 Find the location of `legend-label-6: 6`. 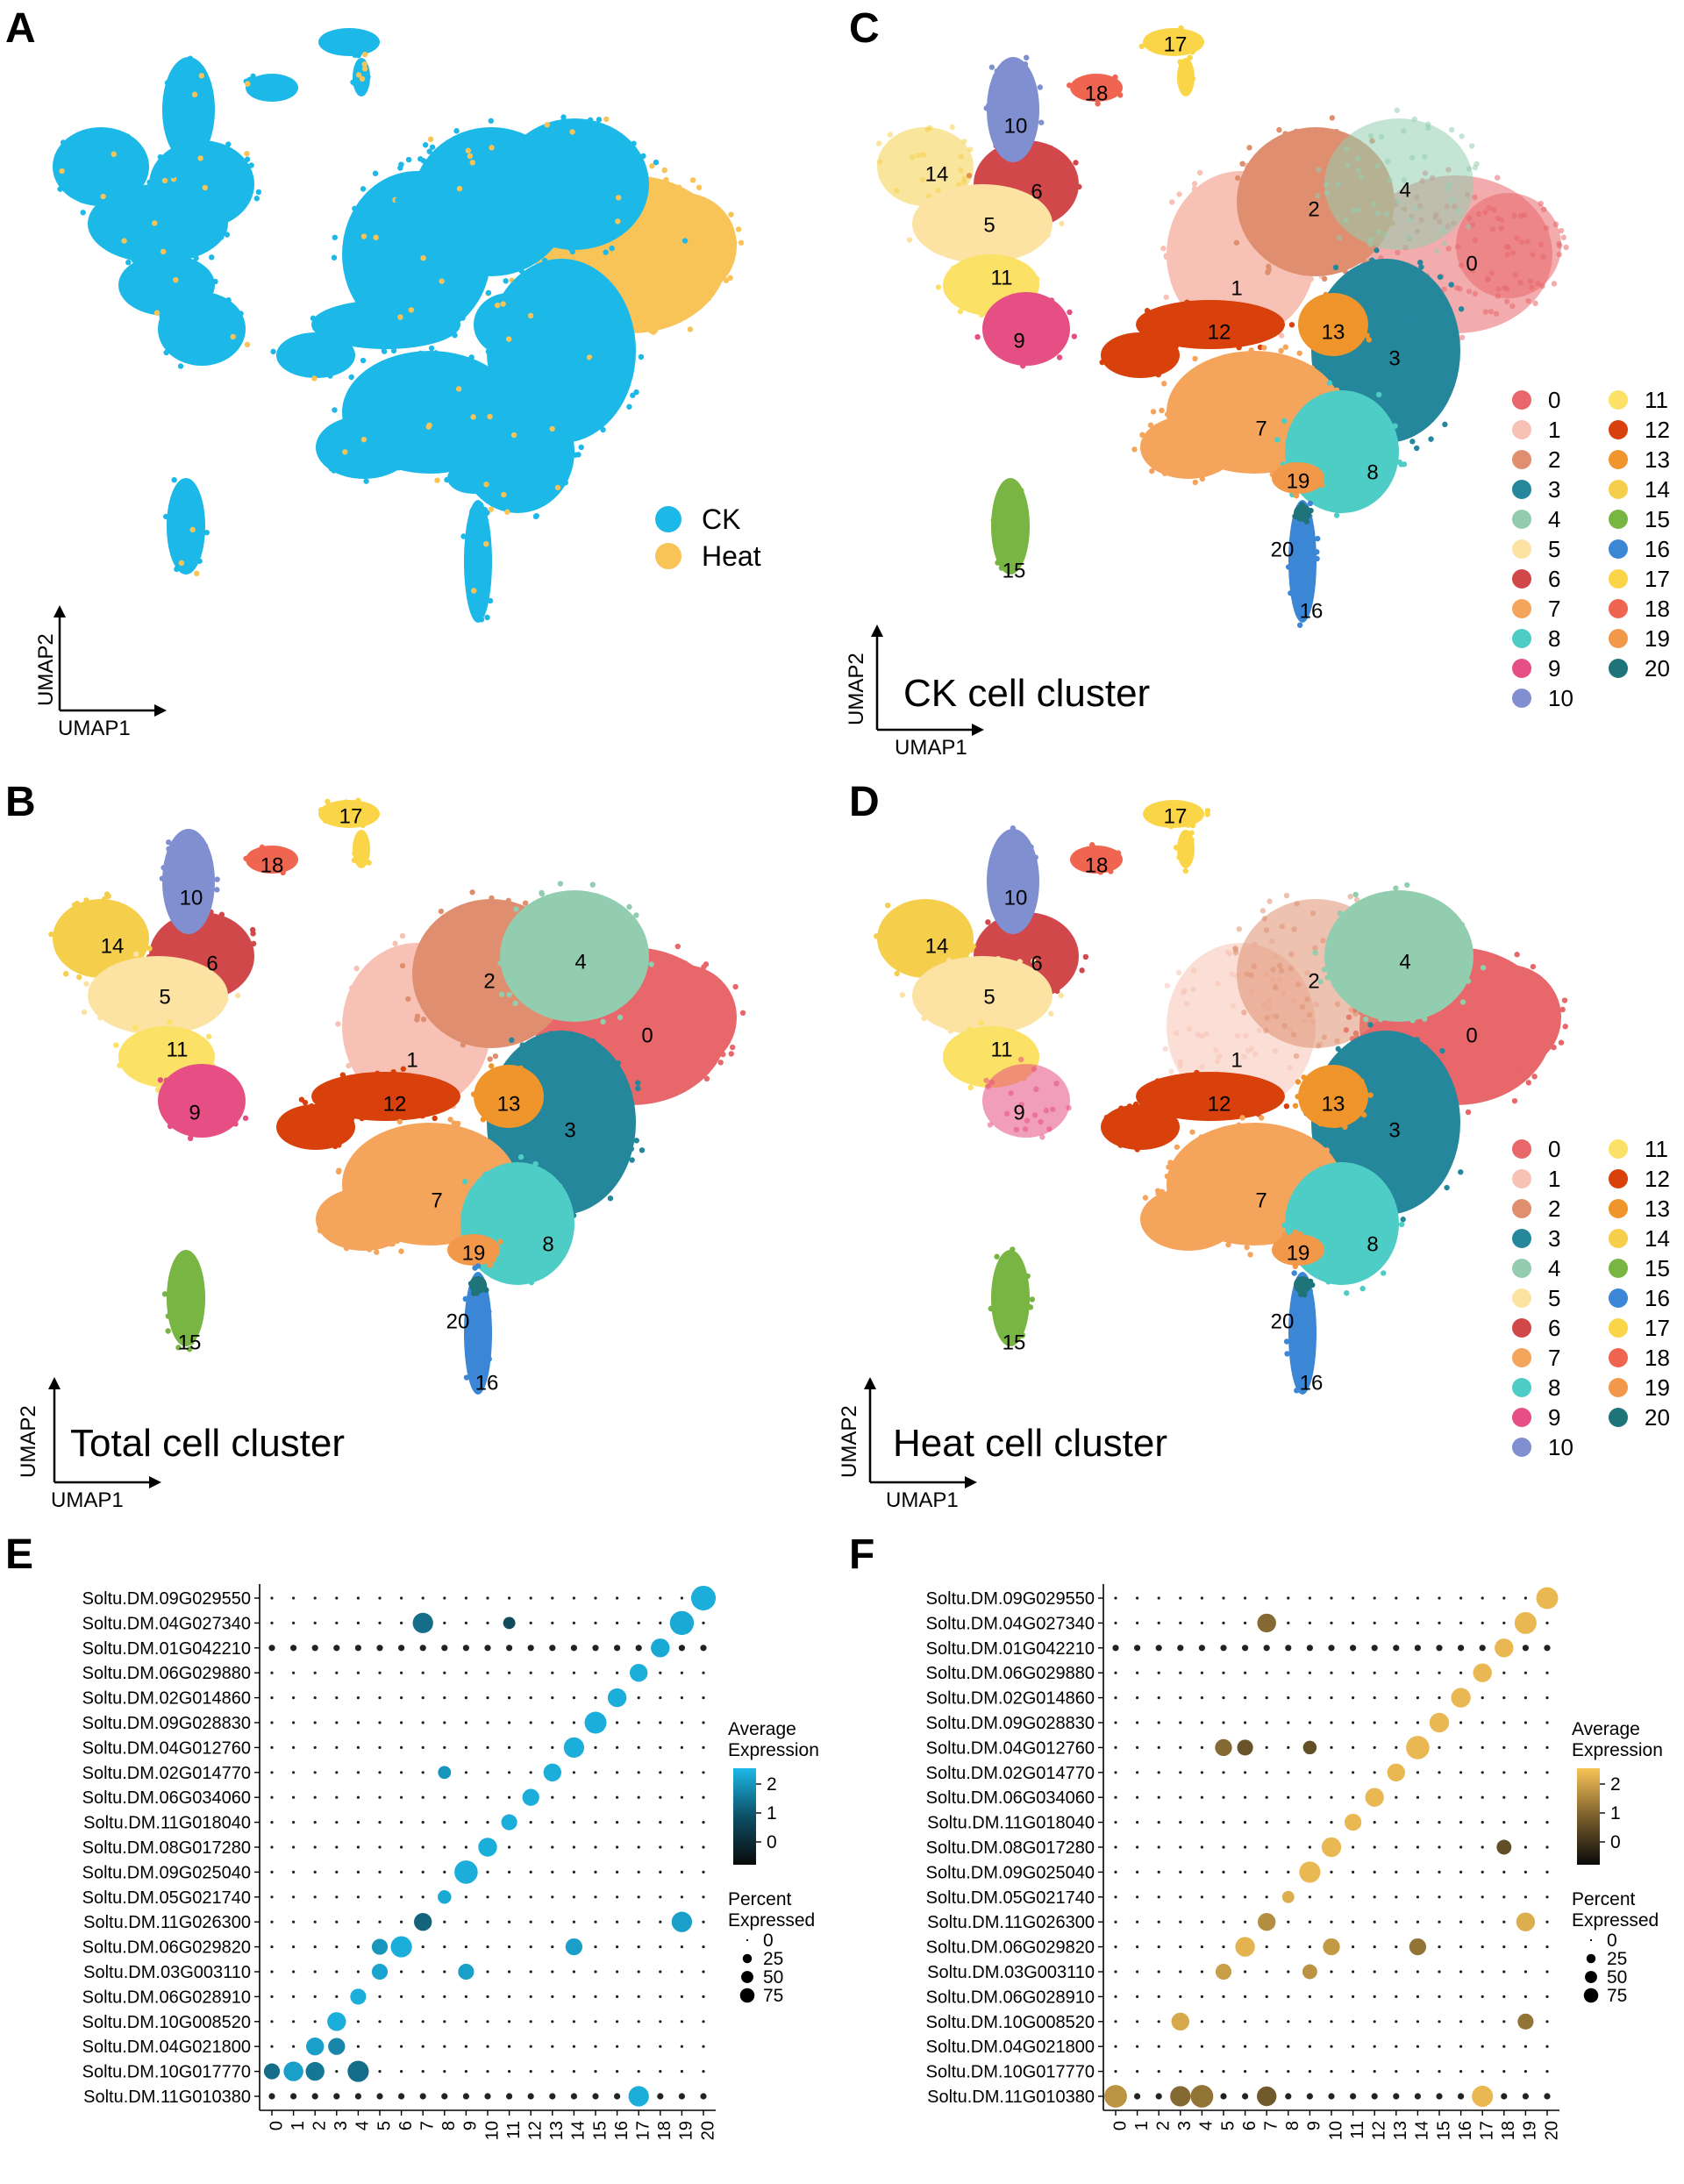

legend-label-6: 6 is located at coordinates (1554, 1328).